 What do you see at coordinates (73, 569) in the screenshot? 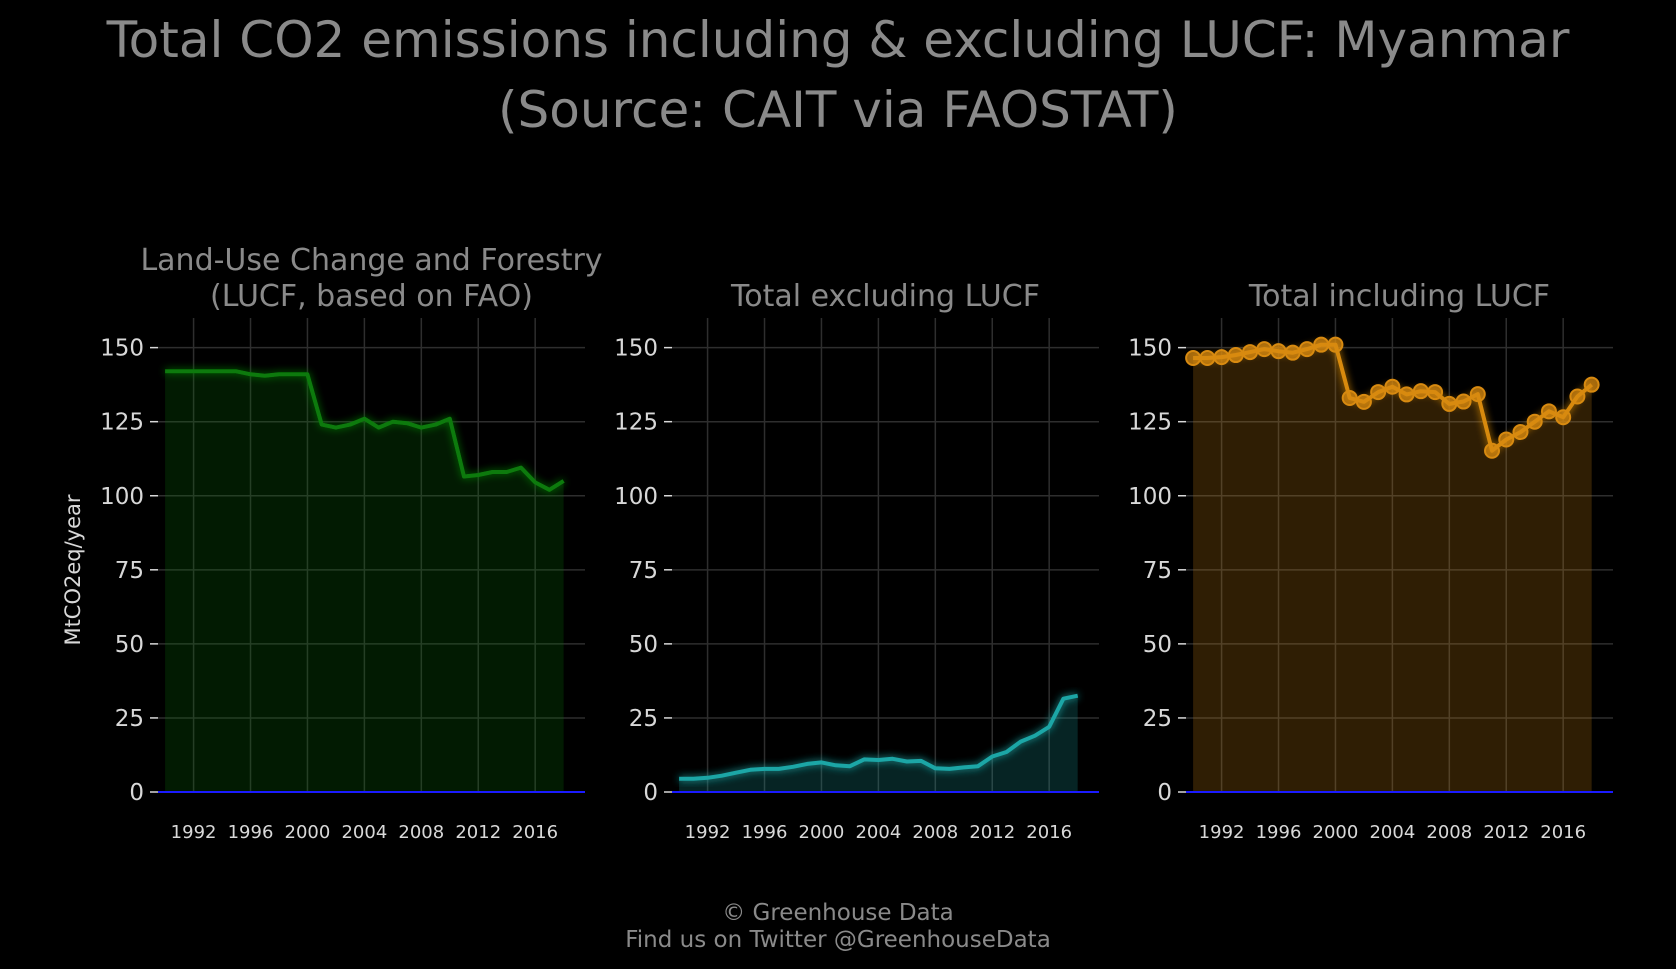
I see `y-axis-label: MtCO2eq/year` at bounding box center [73, 569].